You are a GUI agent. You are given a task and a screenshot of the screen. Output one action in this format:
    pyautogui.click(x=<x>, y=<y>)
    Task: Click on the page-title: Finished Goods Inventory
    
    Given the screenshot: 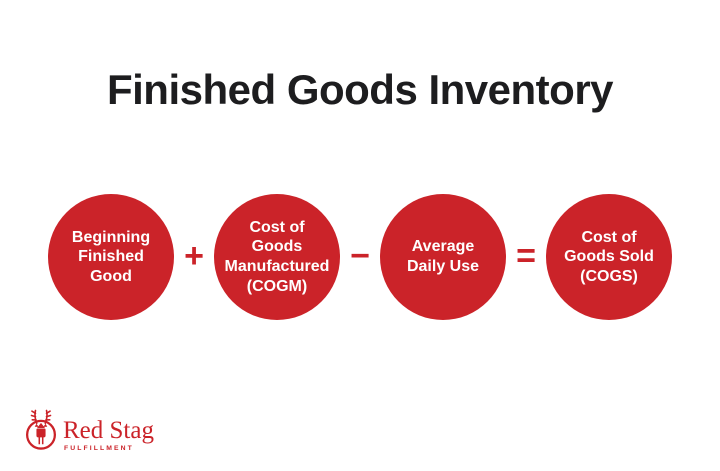 What is the action you would take?
    pyautogui.click(x=360, y=89)
    